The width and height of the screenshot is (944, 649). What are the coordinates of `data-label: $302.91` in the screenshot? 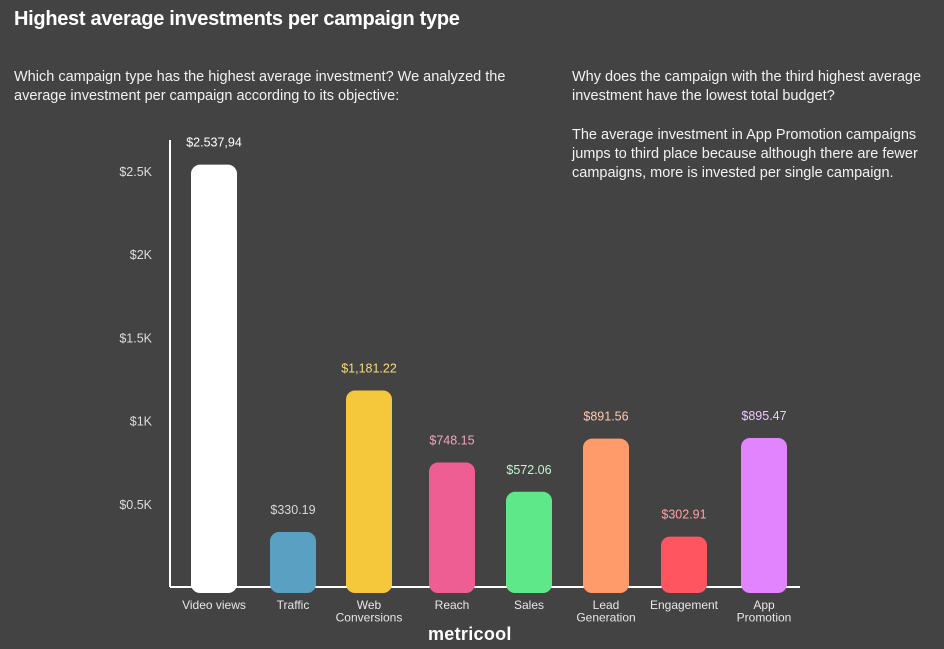 It's located at (683, 515).